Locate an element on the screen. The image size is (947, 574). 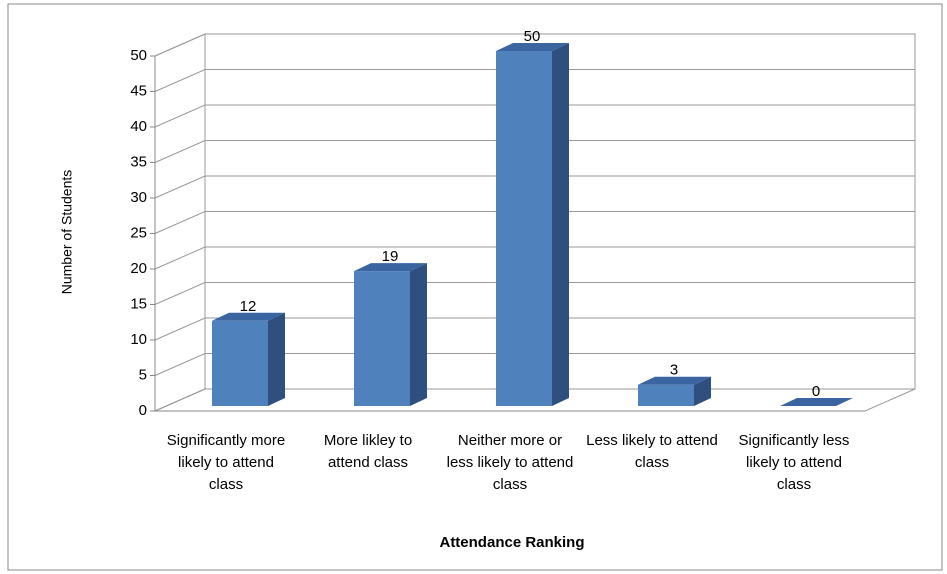
data-label: 12 is located at coordinates (248, 306).